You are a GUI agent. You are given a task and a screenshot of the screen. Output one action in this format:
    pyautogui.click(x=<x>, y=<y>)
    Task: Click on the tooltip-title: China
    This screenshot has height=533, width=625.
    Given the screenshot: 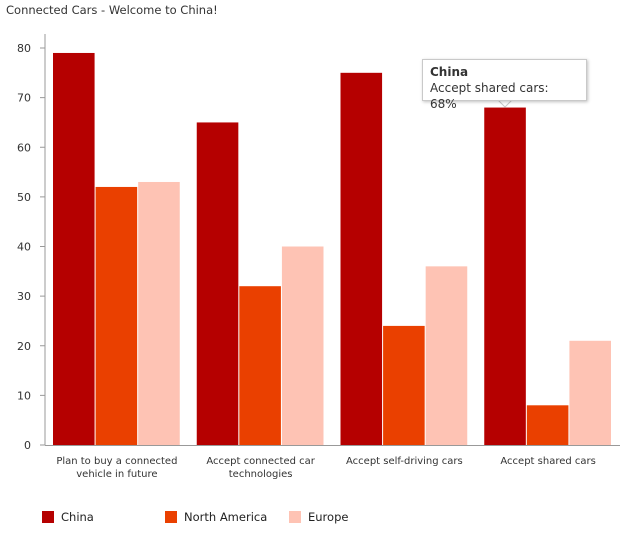 What is the action you would take?
    pyautogui.click(x=449, y=72)
    